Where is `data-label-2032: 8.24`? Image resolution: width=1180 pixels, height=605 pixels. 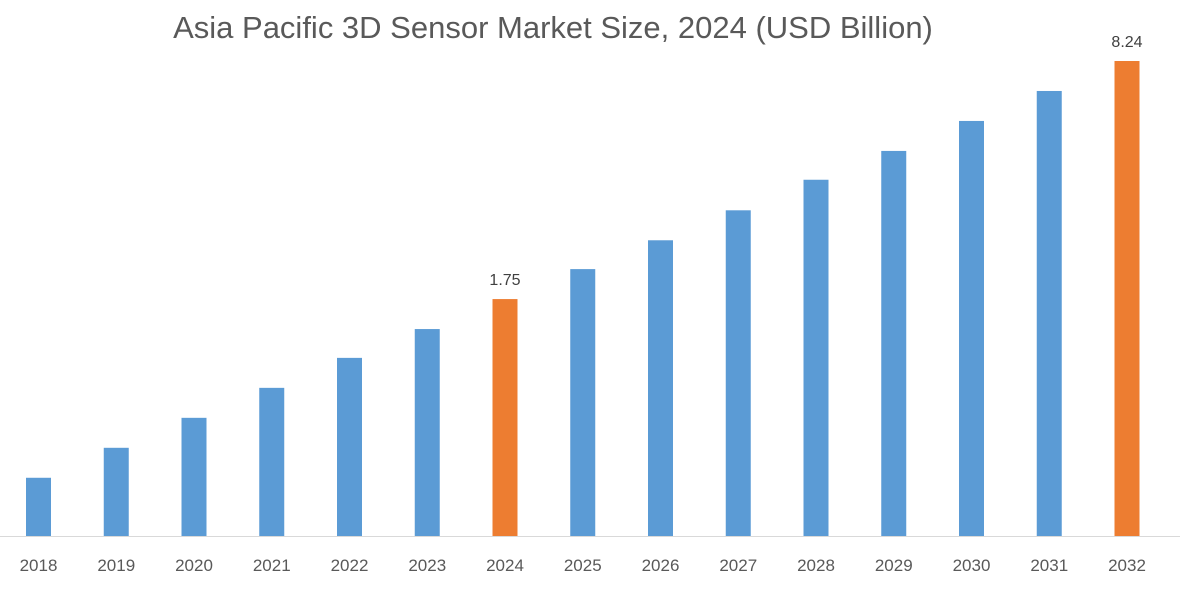
data-label-2032: 8.24 is located at coordinates (1126, 42).